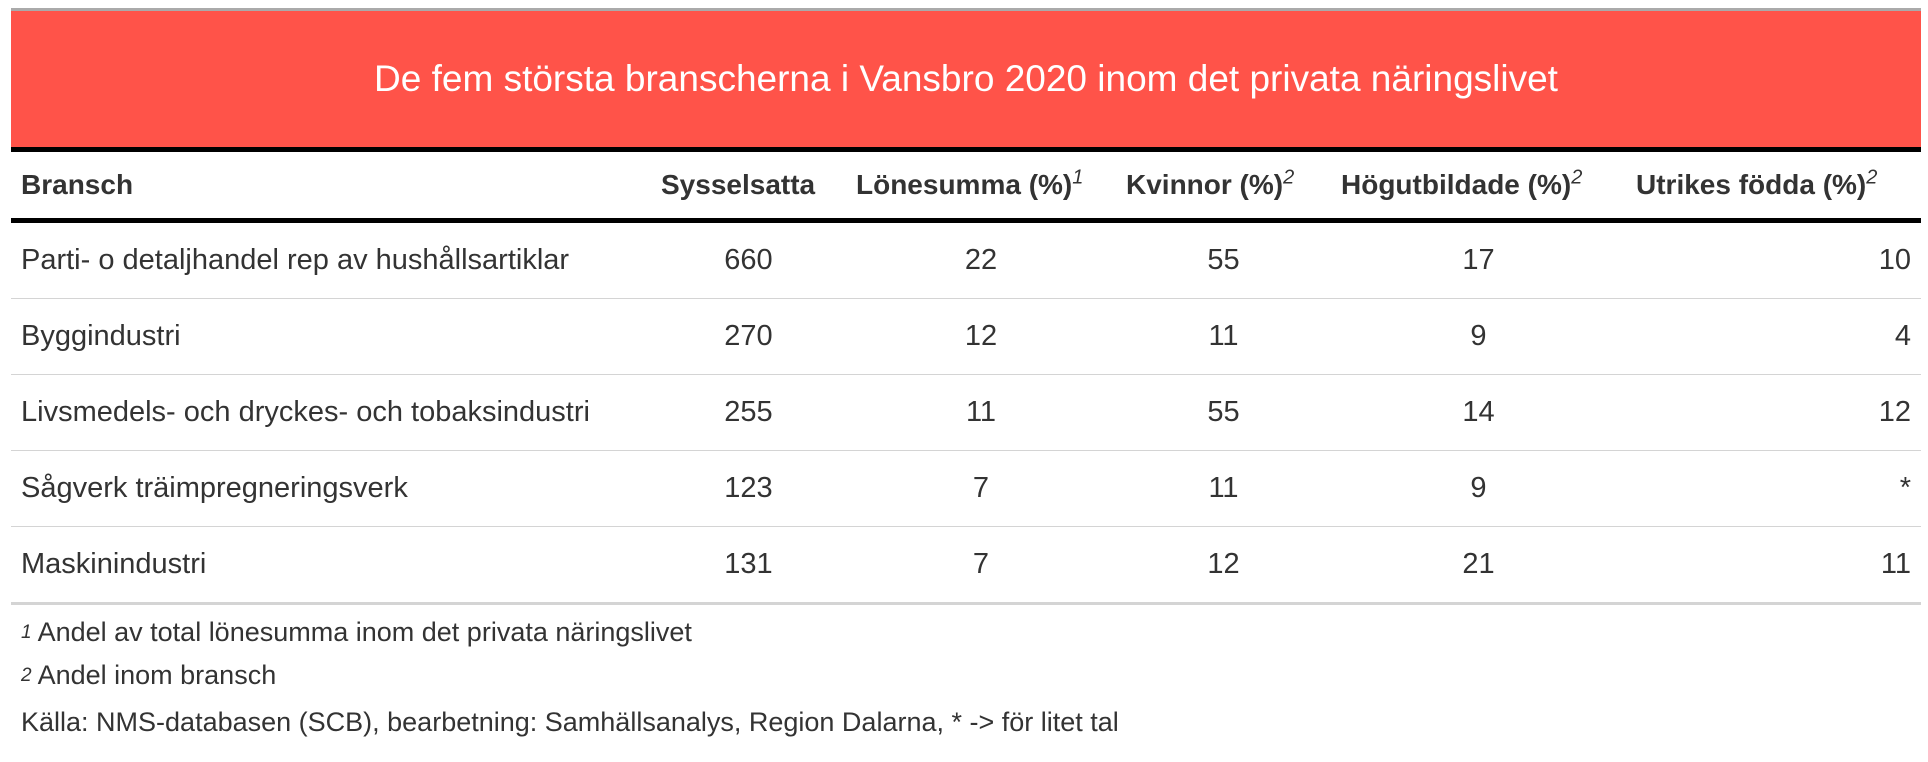  I want to click on cell-hogutbildade: 17, so click(1478, 260).